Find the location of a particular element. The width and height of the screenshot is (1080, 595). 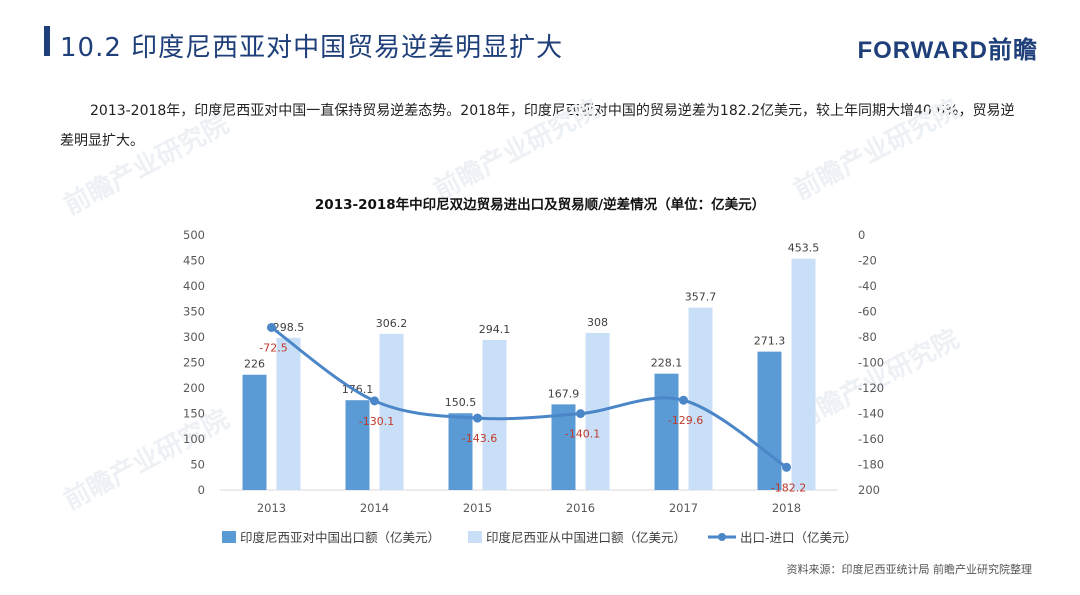

right-tick-label: -40 is located at coordinates (867, 286).